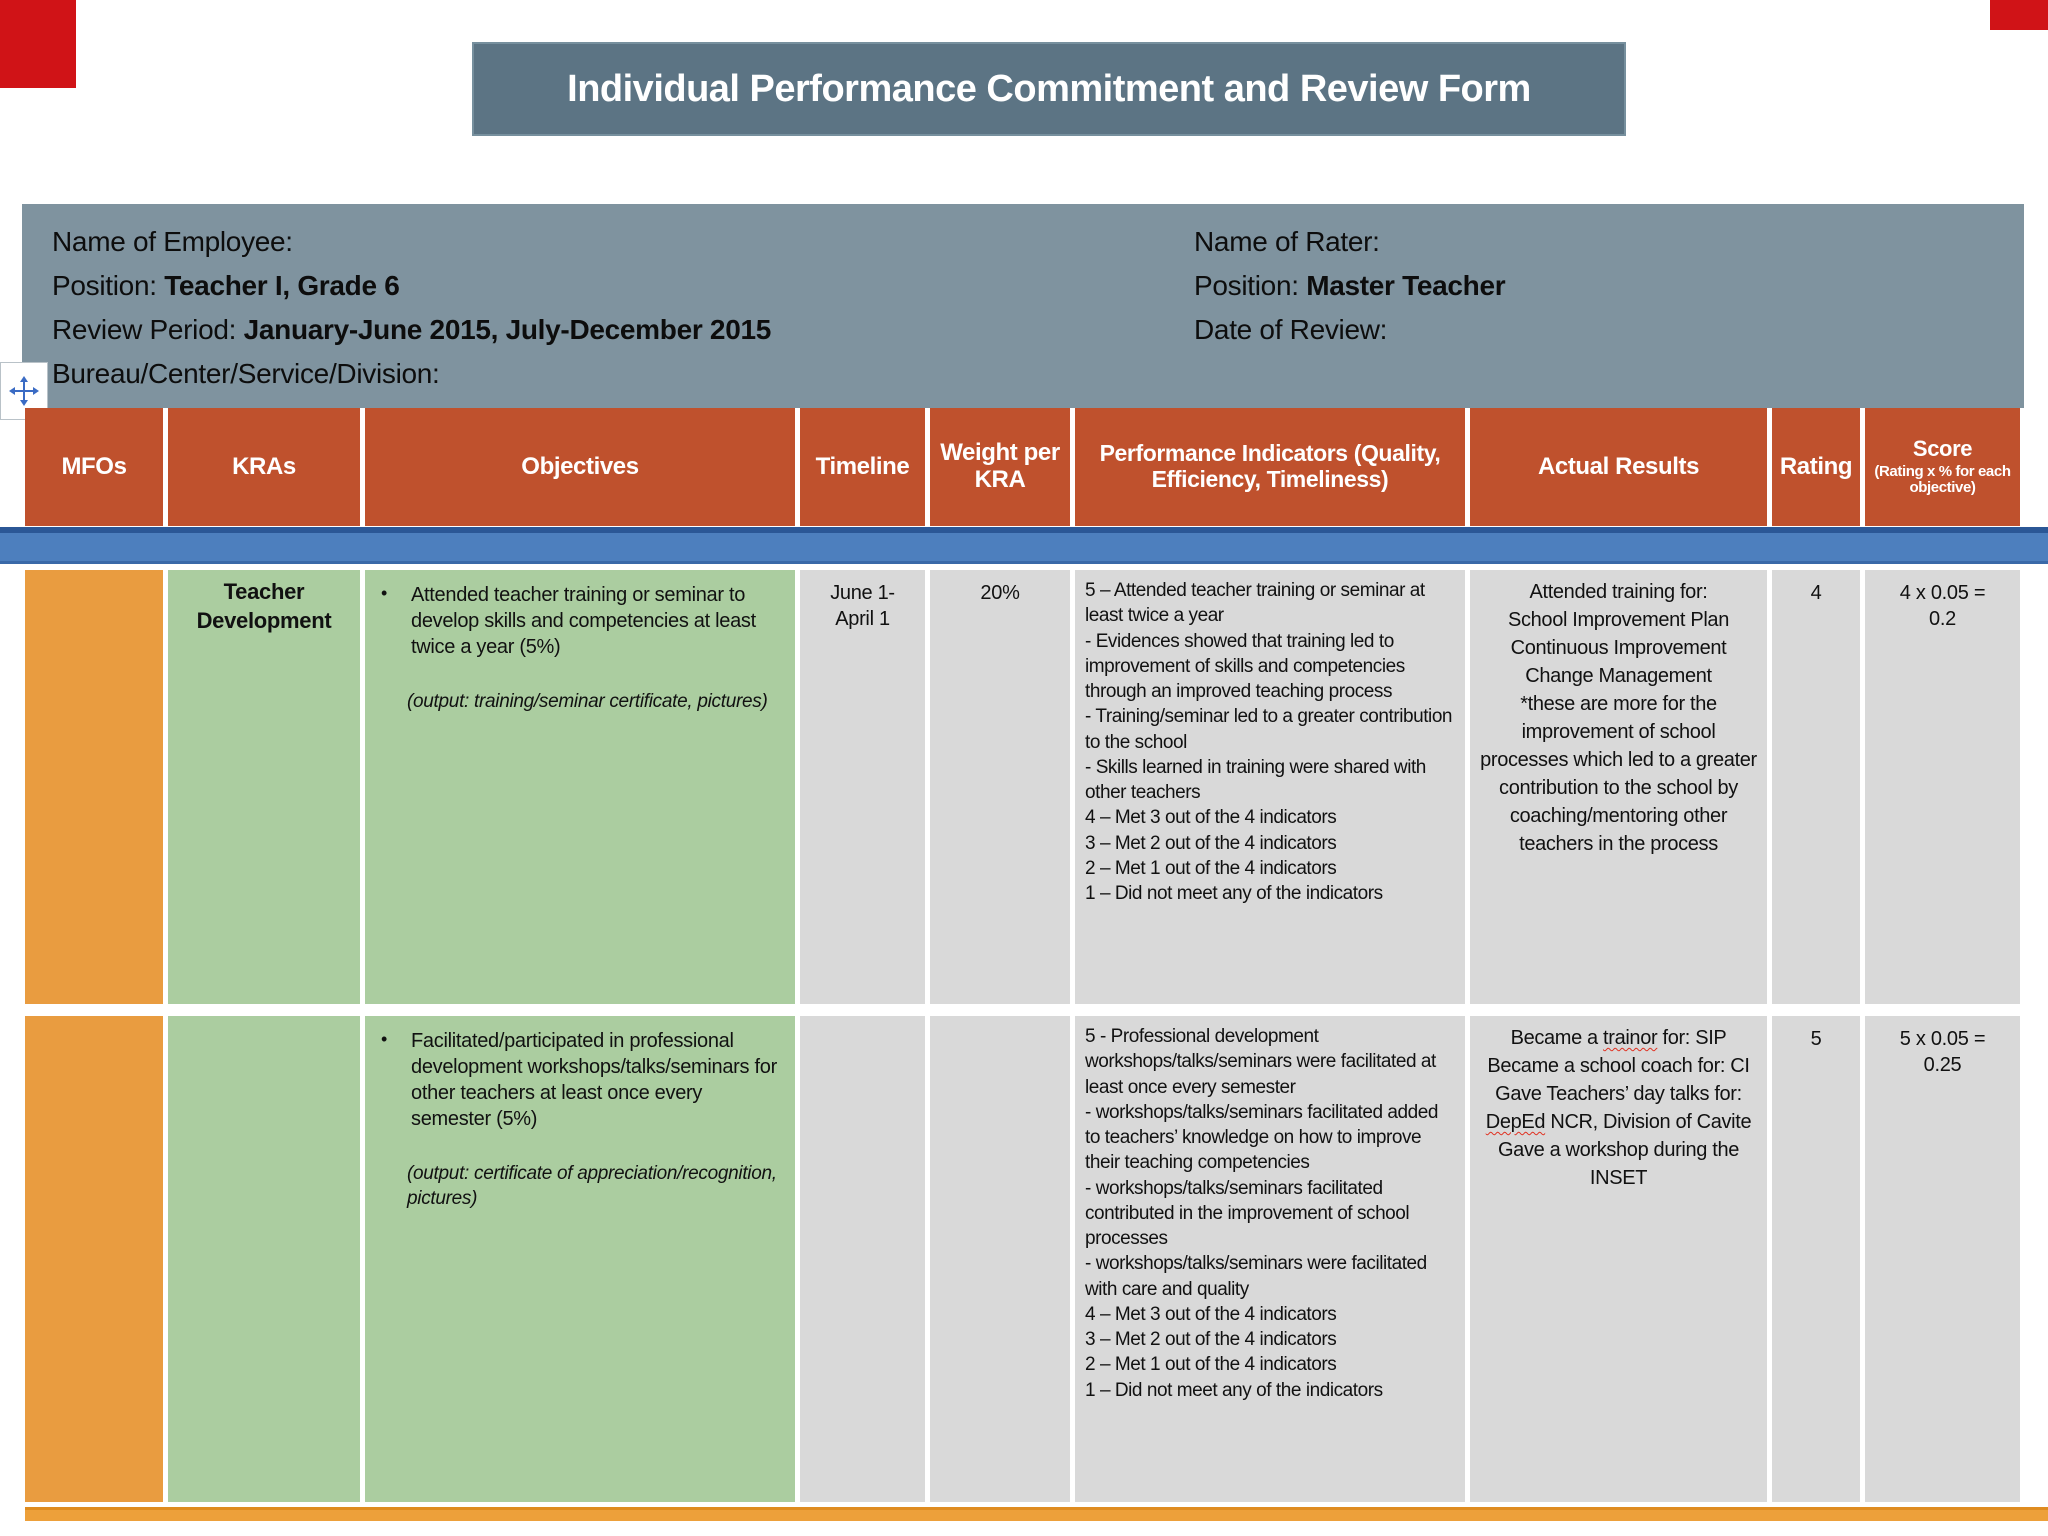 The width and height of the screenshot is (2048, 1536). I want to click on kra-value, so click(264, 1020).